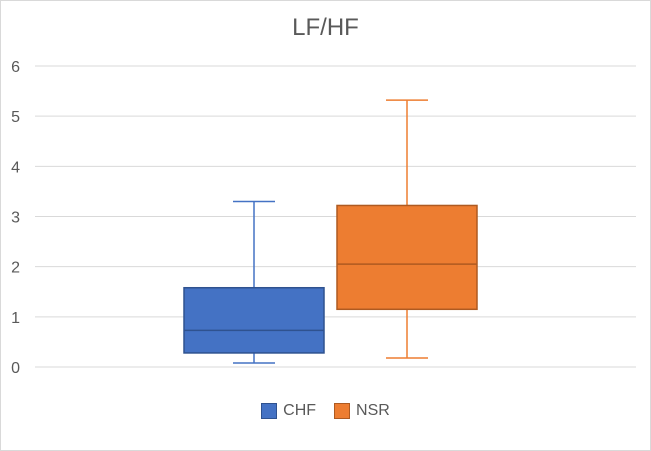  What do you see at coordinates (254, 282) in the screenshot?
I see `box-chf` at bounding box center [254, 282].